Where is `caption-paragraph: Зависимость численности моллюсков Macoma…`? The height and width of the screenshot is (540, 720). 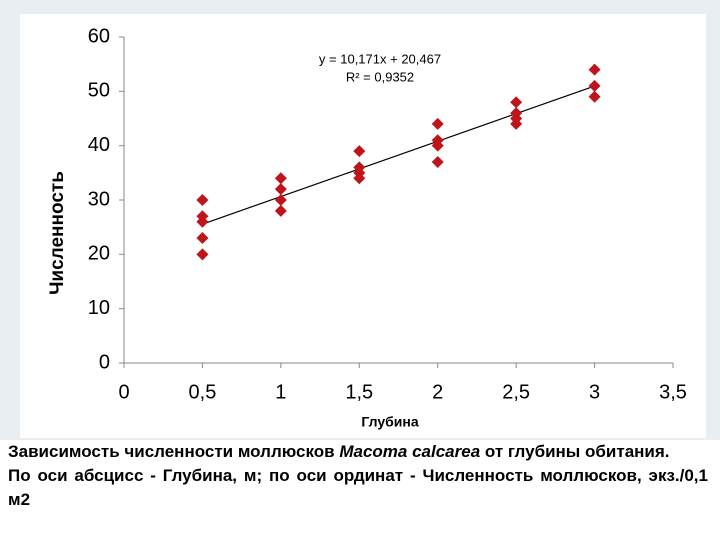
caption-paragraph: Зависимость численности моллюсков Macoma… is located at coordinates (358, 452).